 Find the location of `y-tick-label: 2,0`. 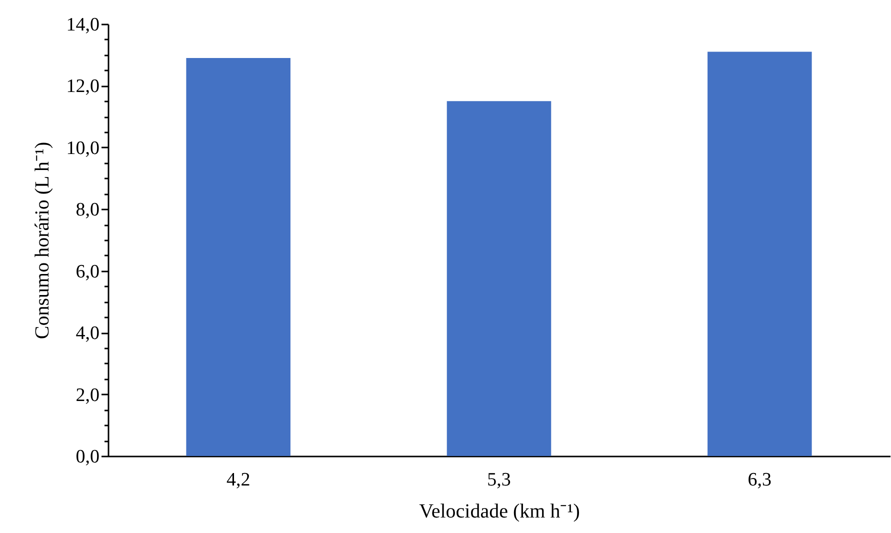

y-tick-label: 2,0 is located at coordinates (88, 395).